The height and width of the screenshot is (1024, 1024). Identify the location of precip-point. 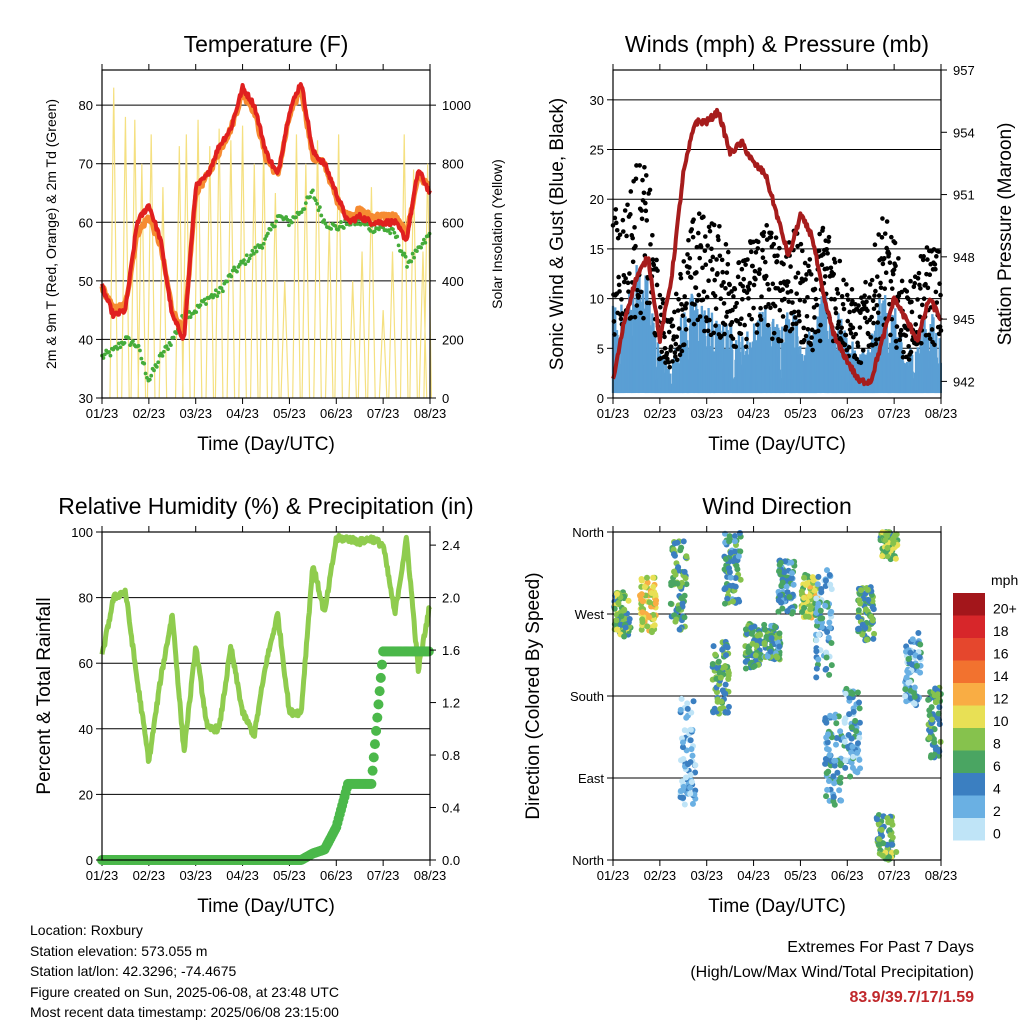
(373, 757).